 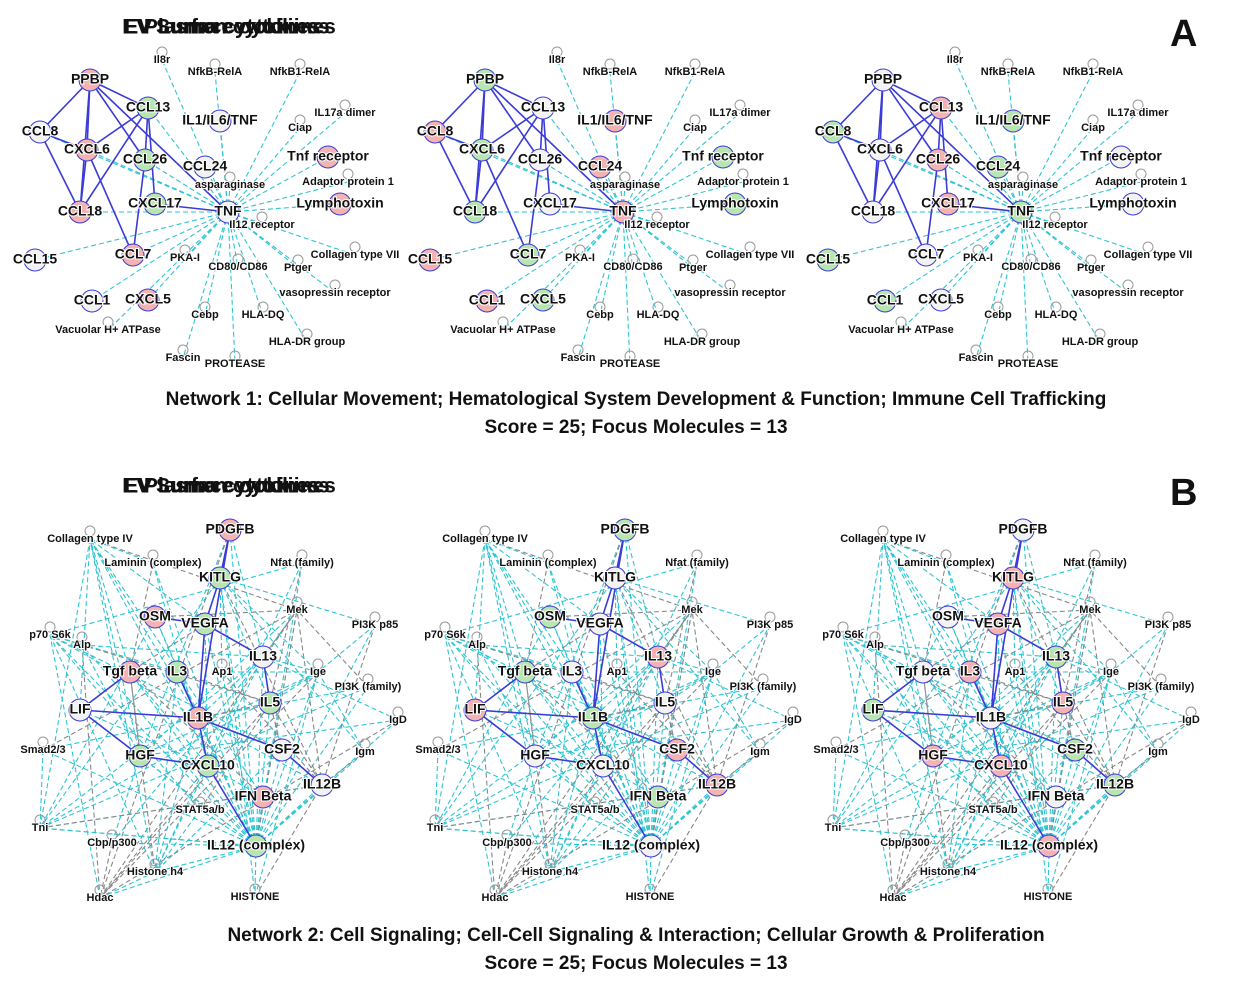 I want to click on network-title: EV Lumen cytokines, so click(x=226, y=486).